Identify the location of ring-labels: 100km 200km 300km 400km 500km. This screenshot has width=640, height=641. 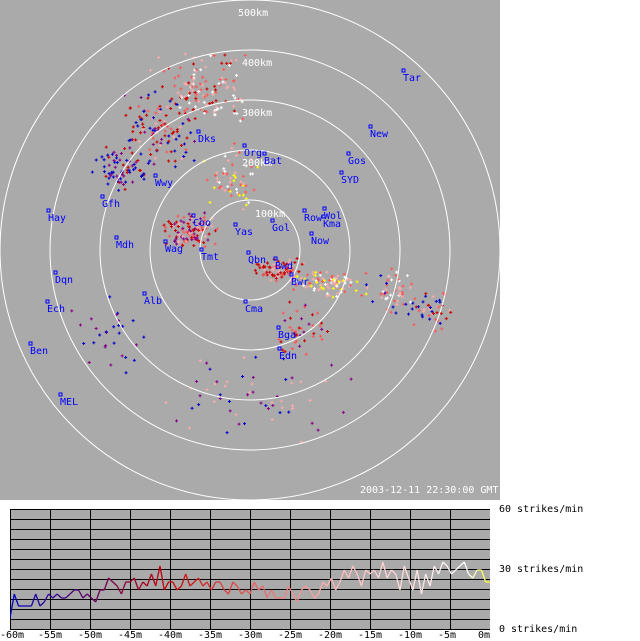
(261, 114).